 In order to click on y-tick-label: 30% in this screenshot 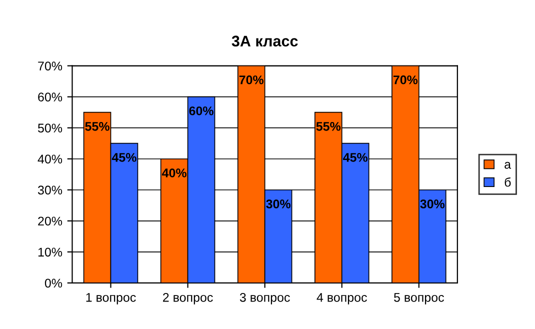, I will do `click(50, 190)`.